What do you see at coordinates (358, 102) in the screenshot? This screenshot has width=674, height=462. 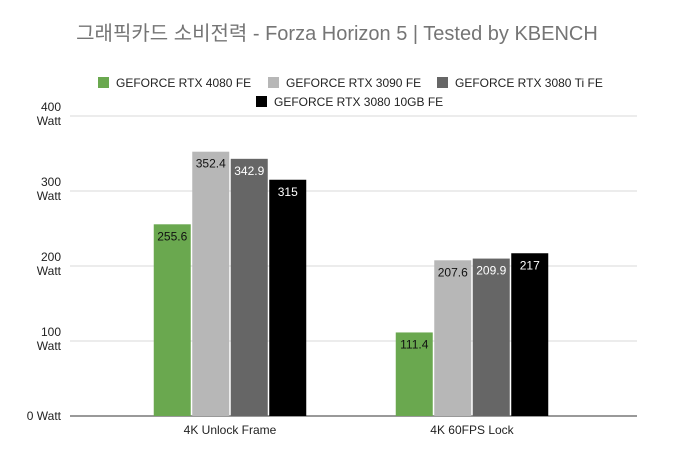 I see `legend-label: GEFORCE RTX 3080 10GB FE` at bounding box center [358, 102].